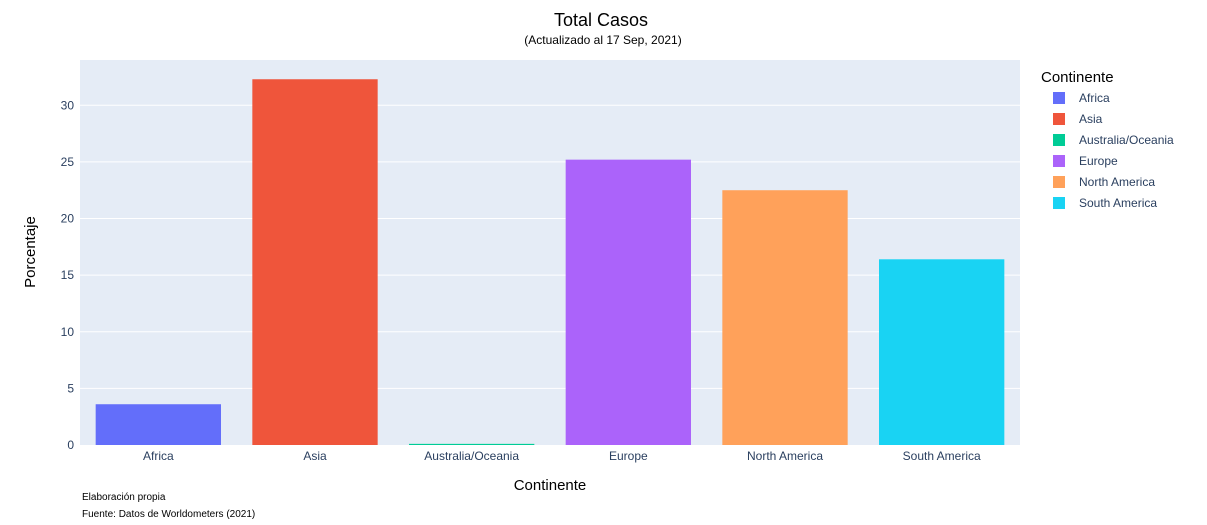 Image resolution: width=1207 pixels, height=525 pixels. What do you see at coordinates (68, 332) in the screenshot?
I see `y-tick-label: 10` at bounding box center [68, 332].